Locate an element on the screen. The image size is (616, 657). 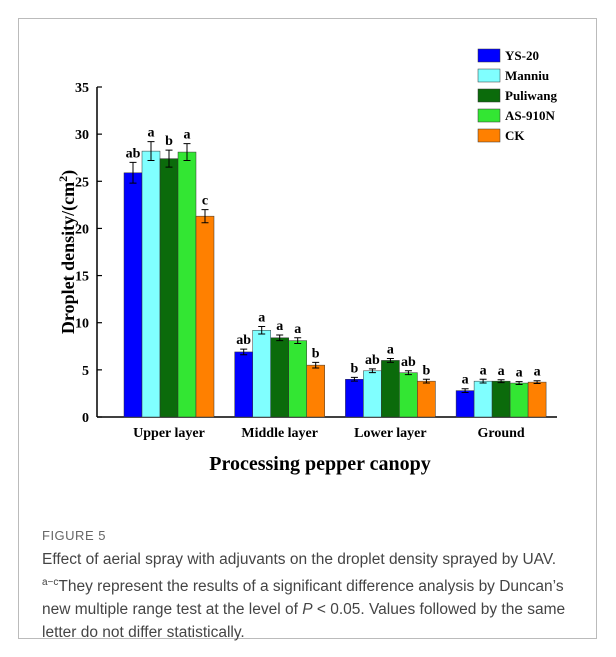
y-tick-label: 35 is located at coordinates (82, 88).